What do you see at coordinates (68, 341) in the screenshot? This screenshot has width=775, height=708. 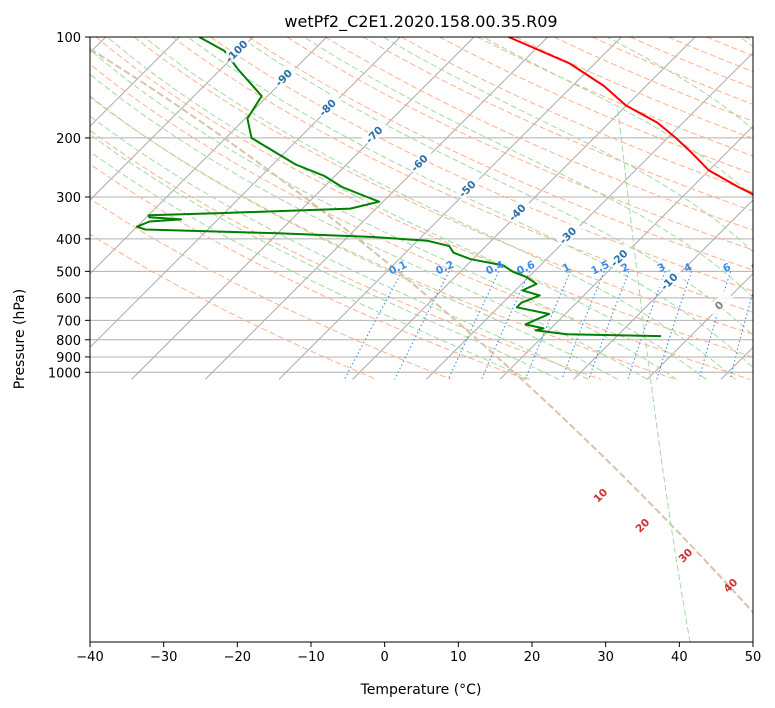 I see `y-tick-label: 800` at bounding box center [68, 341].